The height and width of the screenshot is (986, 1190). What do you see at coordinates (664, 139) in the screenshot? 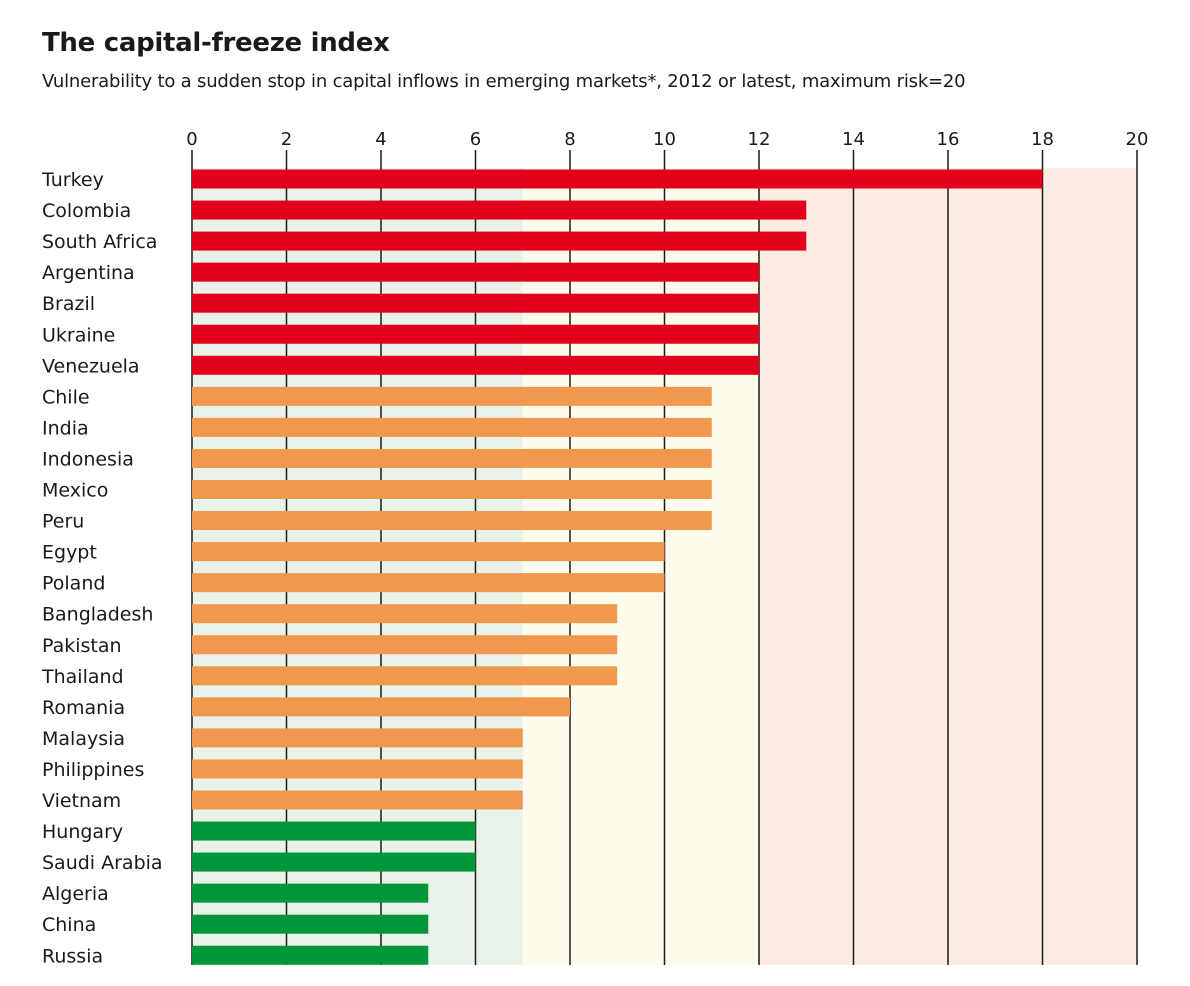
I see `x-tick-label: 10` at bounding box center [664, 139].